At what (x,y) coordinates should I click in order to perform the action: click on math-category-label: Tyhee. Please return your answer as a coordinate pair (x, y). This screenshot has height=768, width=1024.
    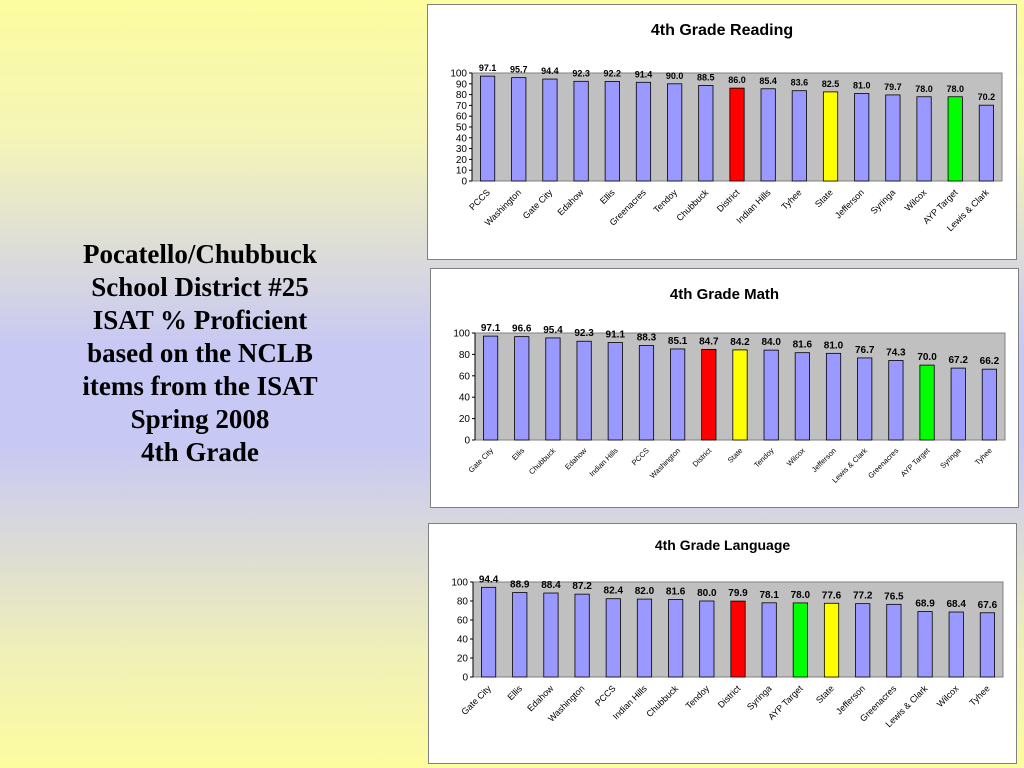
    Looking at the image, I should click on (983, 456).